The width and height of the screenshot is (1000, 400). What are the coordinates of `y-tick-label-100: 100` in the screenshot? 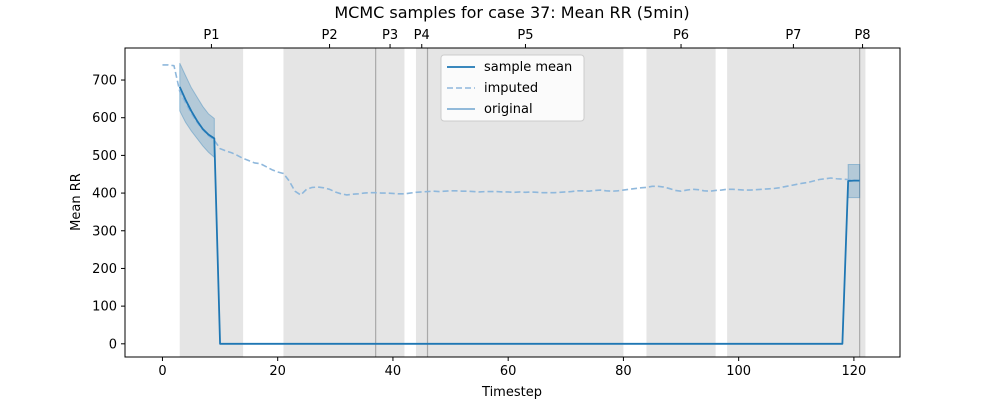 It's located at (104, 307).